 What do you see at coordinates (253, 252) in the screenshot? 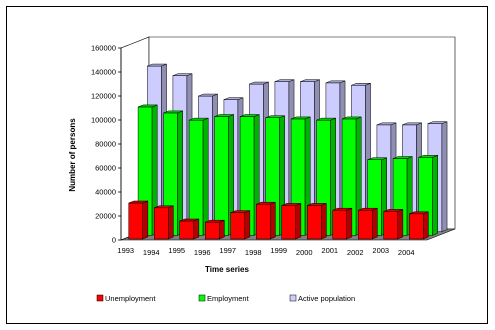
I see `x-tick-label: 1998` at bounding box center [253, 252].